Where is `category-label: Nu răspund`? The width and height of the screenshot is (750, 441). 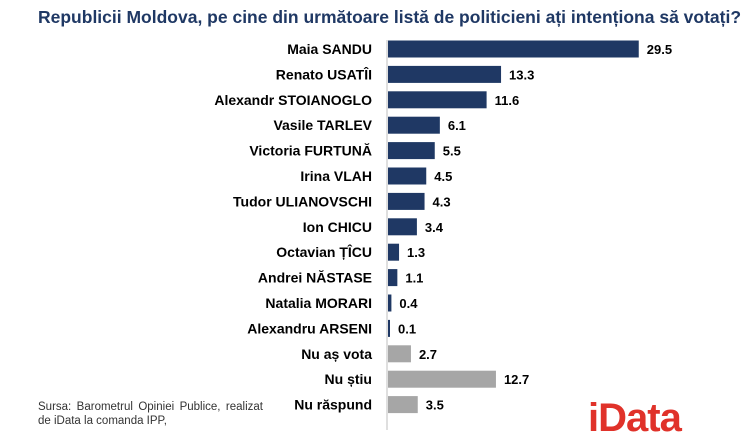 category-label: Nu răspund is located at coordinates (333, 405).